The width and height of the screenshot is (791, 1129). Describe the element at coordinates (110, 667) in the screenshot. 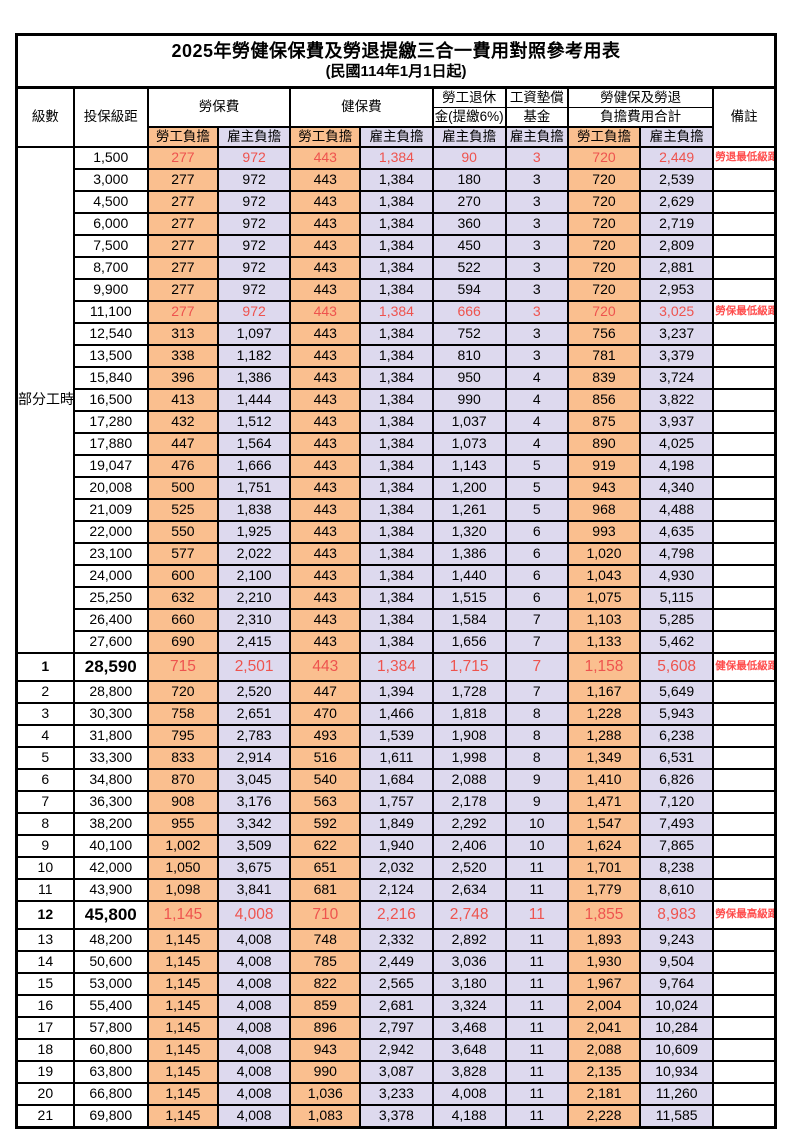

I see `bracket-cell: 28,590` at that location.